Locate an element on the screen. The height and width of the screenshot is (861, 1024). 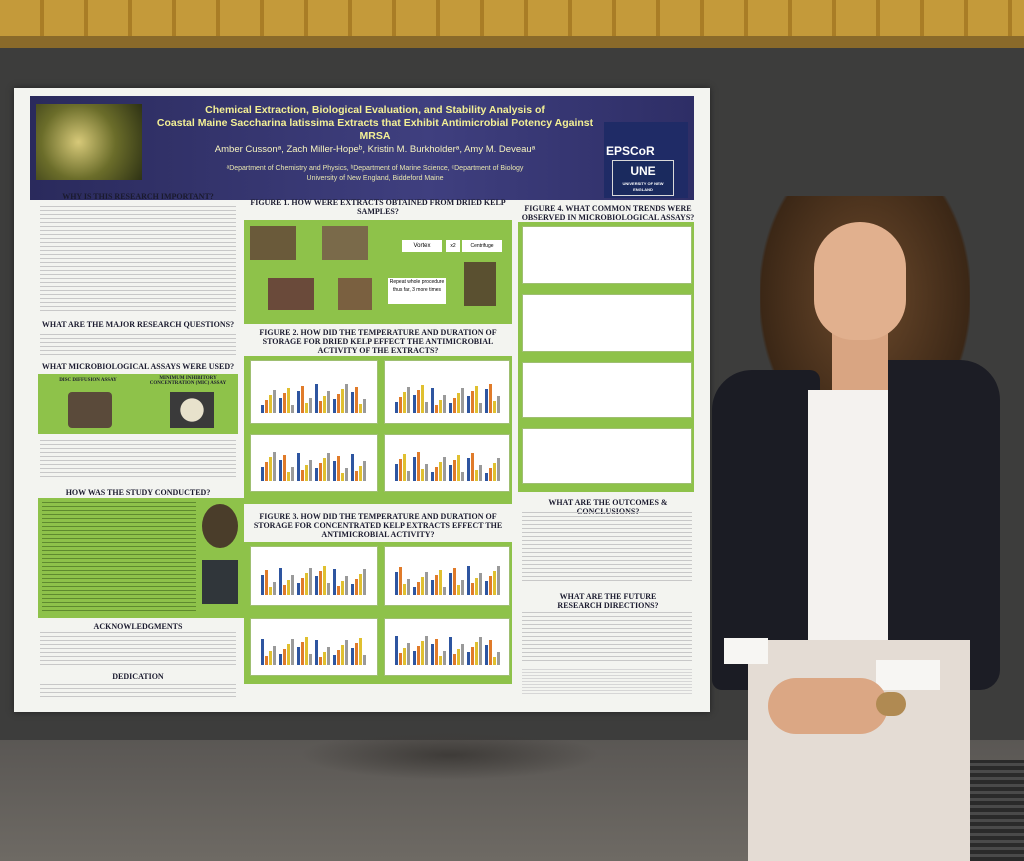
une-logo: UNE UNIVERSITY OF NEW ENGLAND is located at coordinates (643, 178).